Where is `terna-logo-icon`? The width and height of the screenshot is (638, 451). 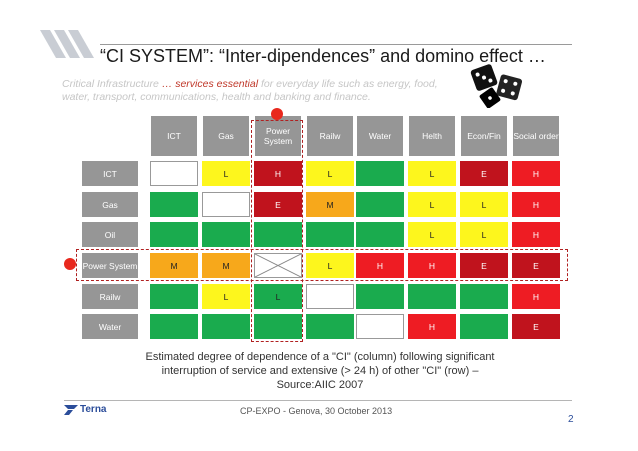
terna-logo-icon is located at coordinates (71, 409).